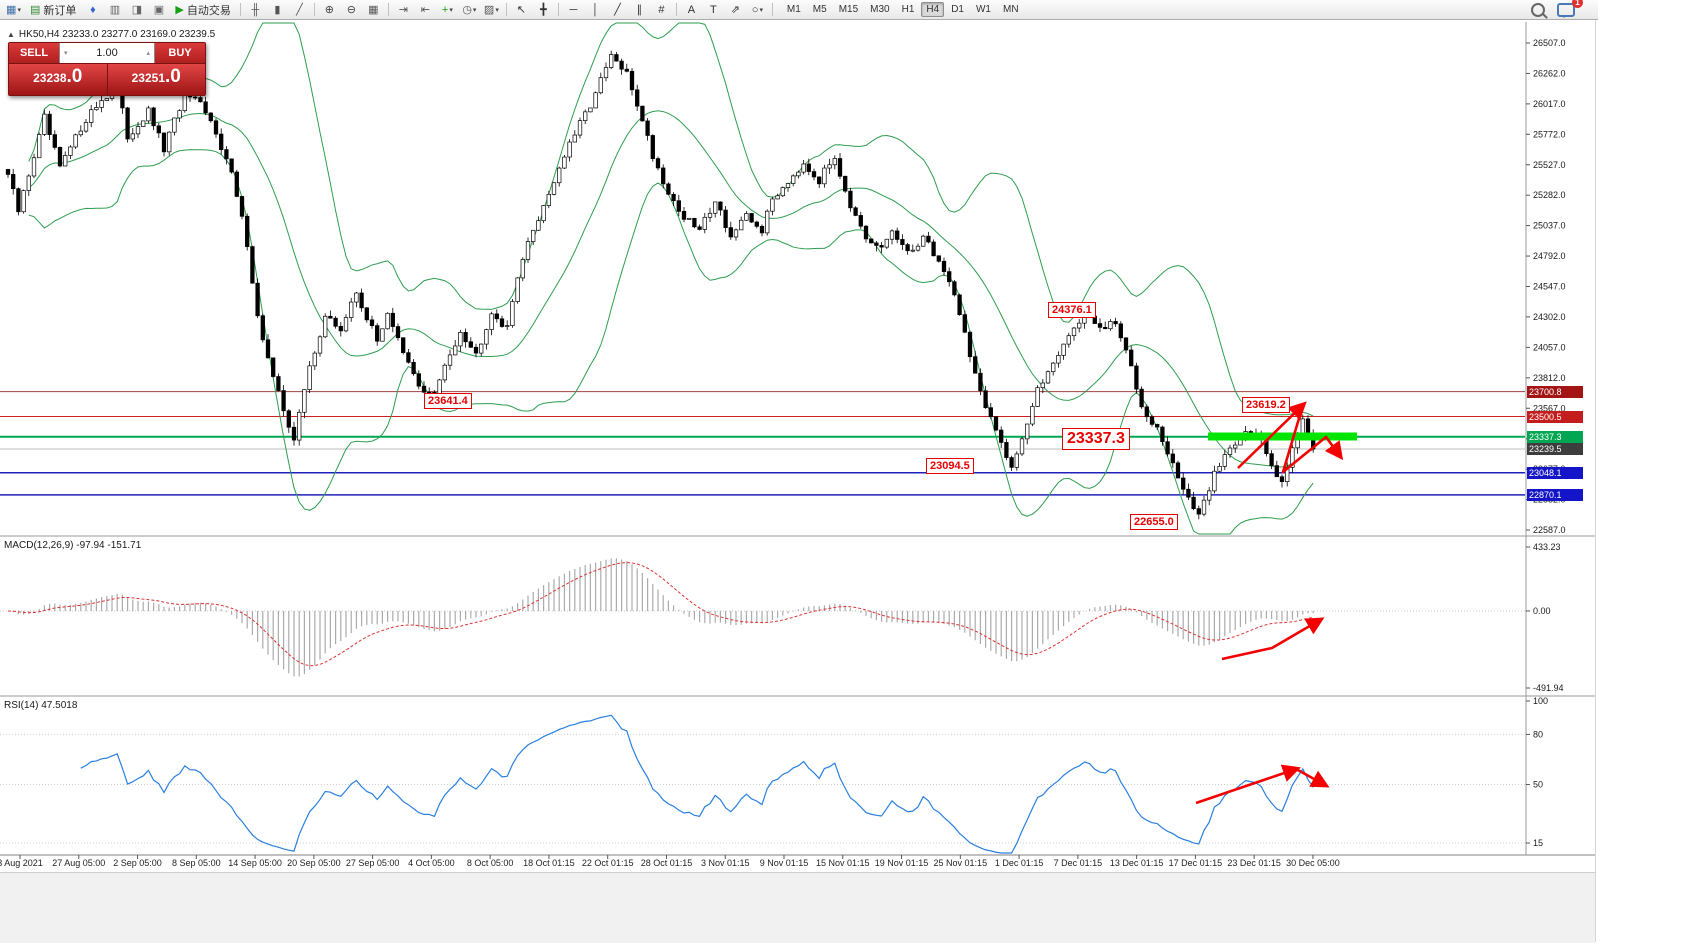 Image resolution: width=1700 pixels, height=943 pixels. I want to click on auto-trading-button: ▶ 自动交易, so click(203, 10).